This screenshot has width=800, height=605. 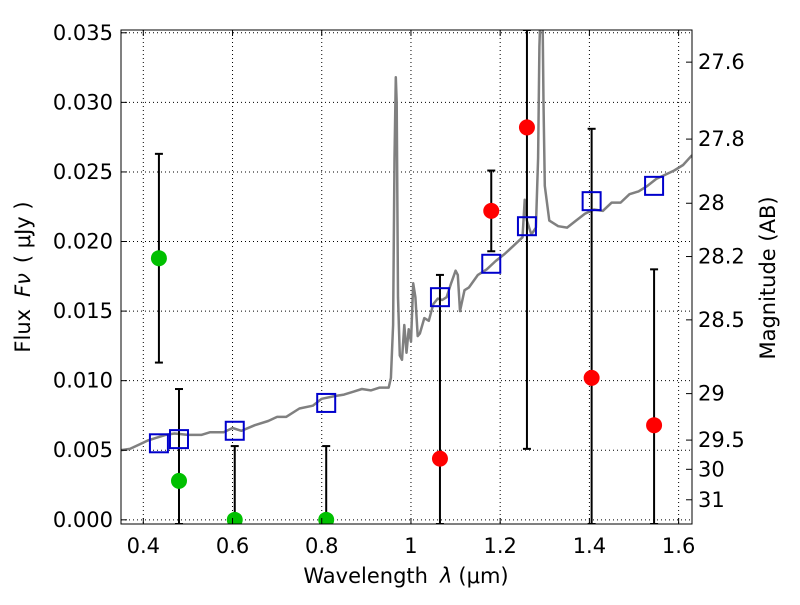 What do you see at coordinates (721, 257) in the screenshot?
I see `y2-tick-label: 28.2` at bounding box center [721, 257].